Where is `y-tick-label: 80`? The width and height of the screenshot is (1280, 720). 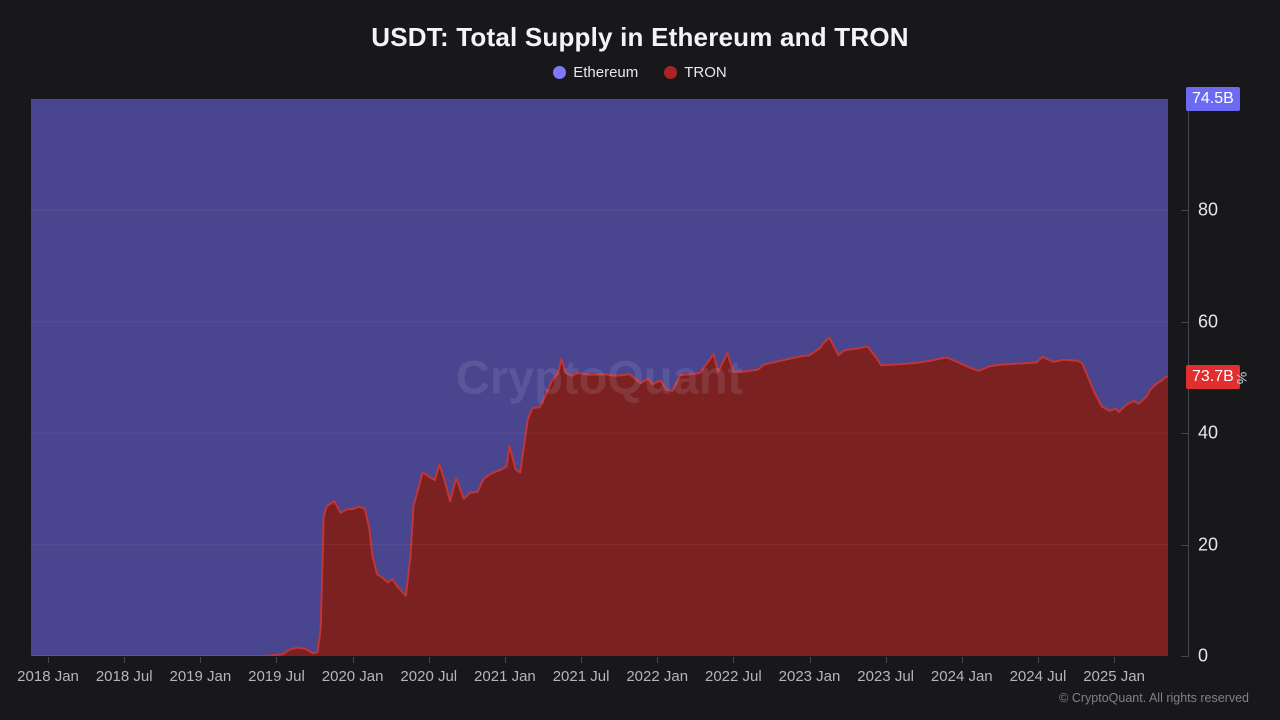
y-tick-label: 80 is located at coordinates (1208, 209).